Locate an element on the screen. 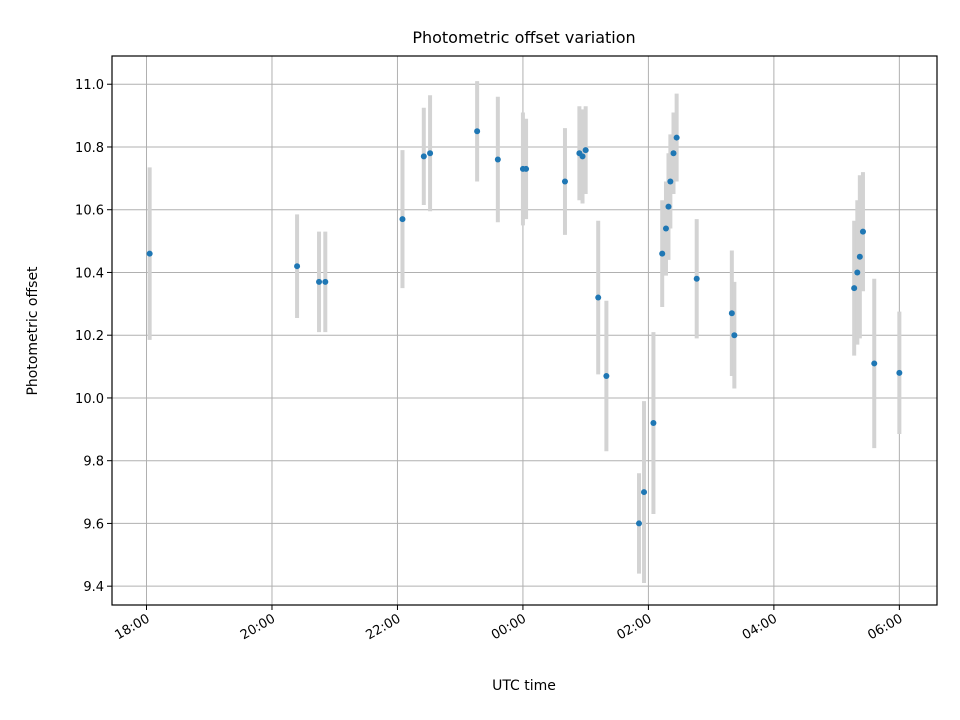 The height and width of the screenshot is (720, 960). x-tick-label: 22:00 is located at coordinates (384, 627).